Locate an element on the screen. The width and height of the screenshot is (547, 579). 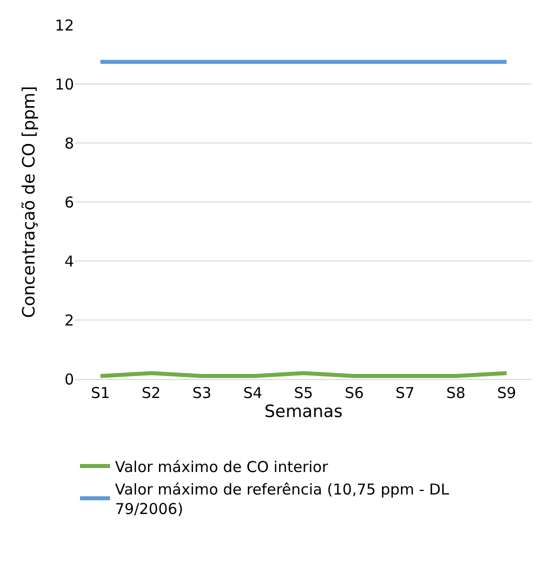
x-tick-label: S4 is located at coordinates (252, 393).